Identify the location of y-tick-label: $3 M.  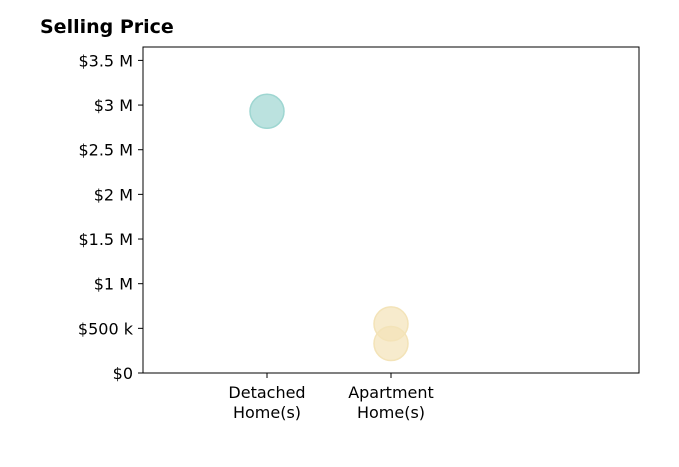
(113, 105).